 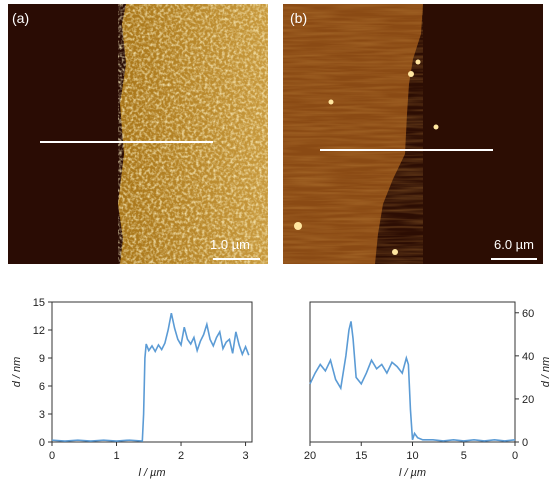 What do you see at coordinates (412, 456) in the screenshot?
I see `x-tick-label: 10` at bounding box center [412, 456].